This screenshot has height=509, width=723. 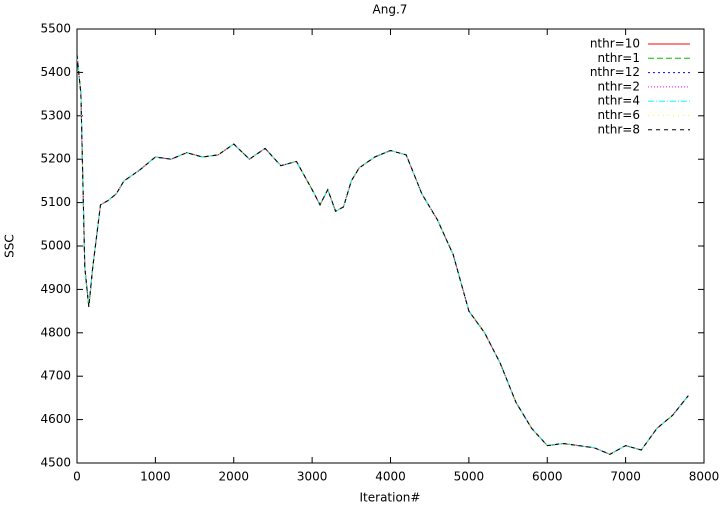 What do you see at coordinates (618, 86) in the screenshot?
I see `legend-label: nthr=2` at bounding box center [618, 86].